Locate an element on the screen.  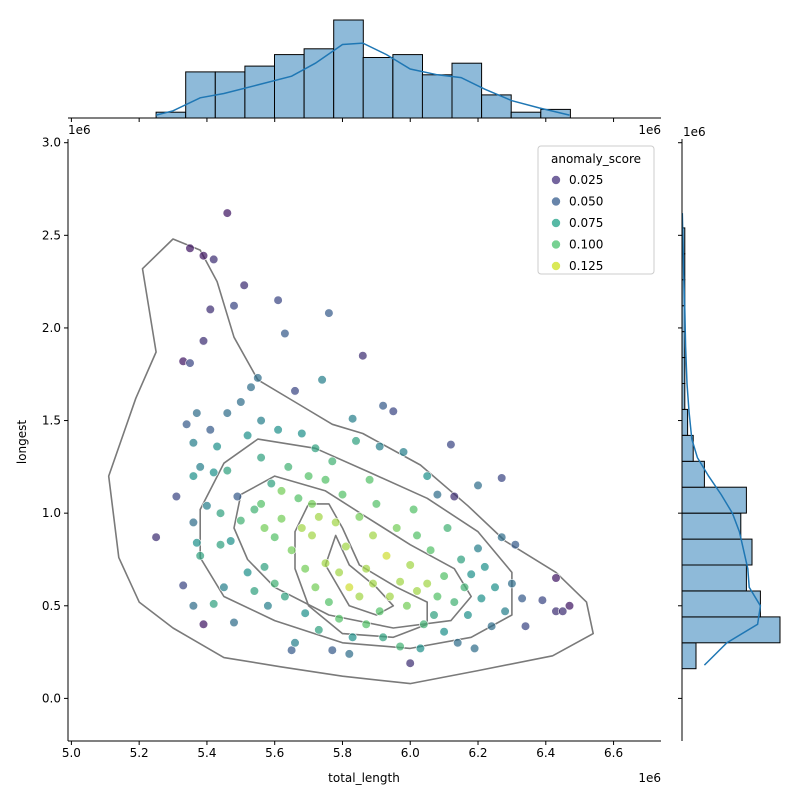
x-axis-offset-label: 1e6 is located at coordinates (649, 778).